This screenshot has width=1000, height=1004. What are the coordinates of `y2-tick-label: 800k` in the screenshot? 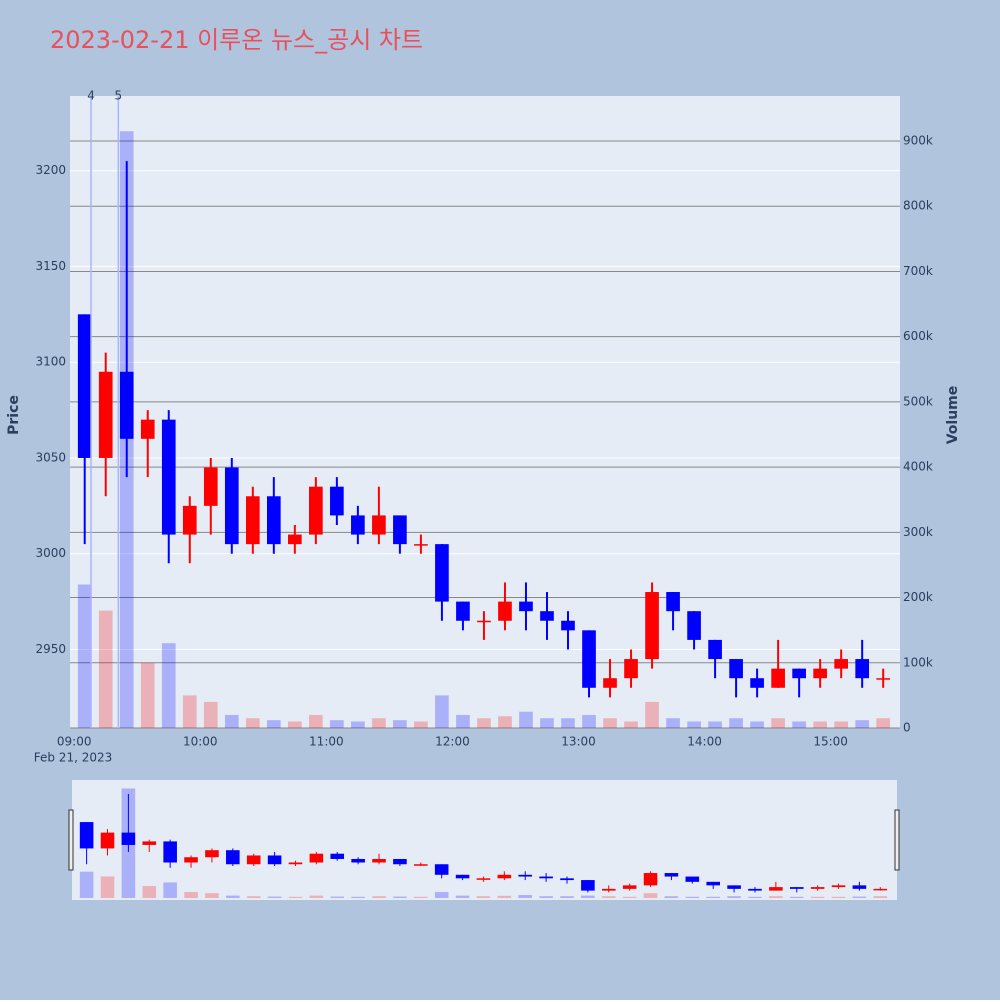 It's located at (918, 206).